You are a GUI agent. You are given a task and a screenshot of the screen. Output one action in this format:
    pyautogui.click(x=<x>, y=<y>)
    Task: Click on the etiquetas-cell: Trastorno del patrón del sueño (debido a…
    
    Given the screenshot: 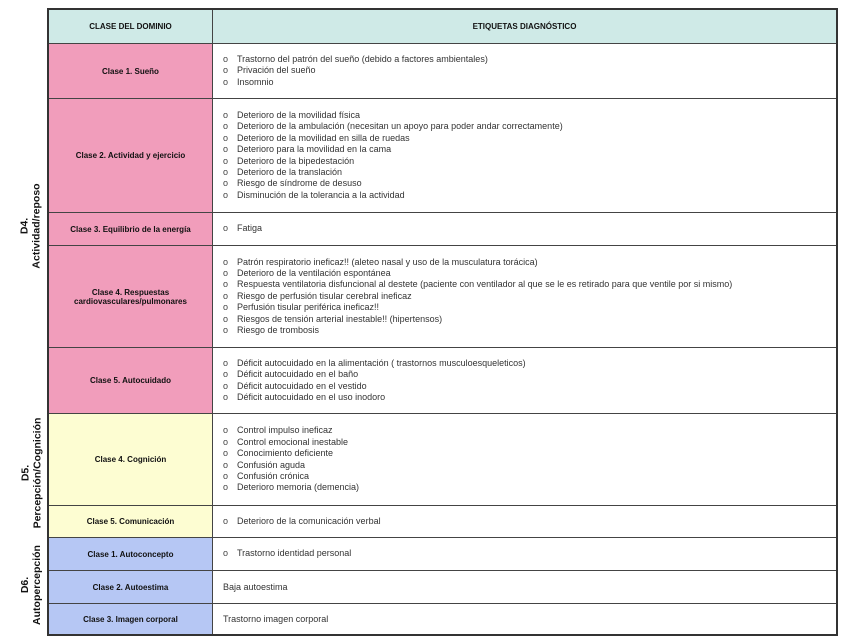 What is the action you would take?
    pyautogui.click(x=524, y=71)
    